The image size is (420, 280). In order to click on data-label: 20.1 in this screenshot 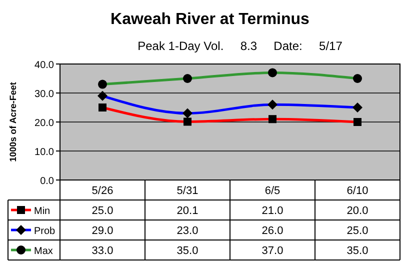, I will do `click(187, 211)`.